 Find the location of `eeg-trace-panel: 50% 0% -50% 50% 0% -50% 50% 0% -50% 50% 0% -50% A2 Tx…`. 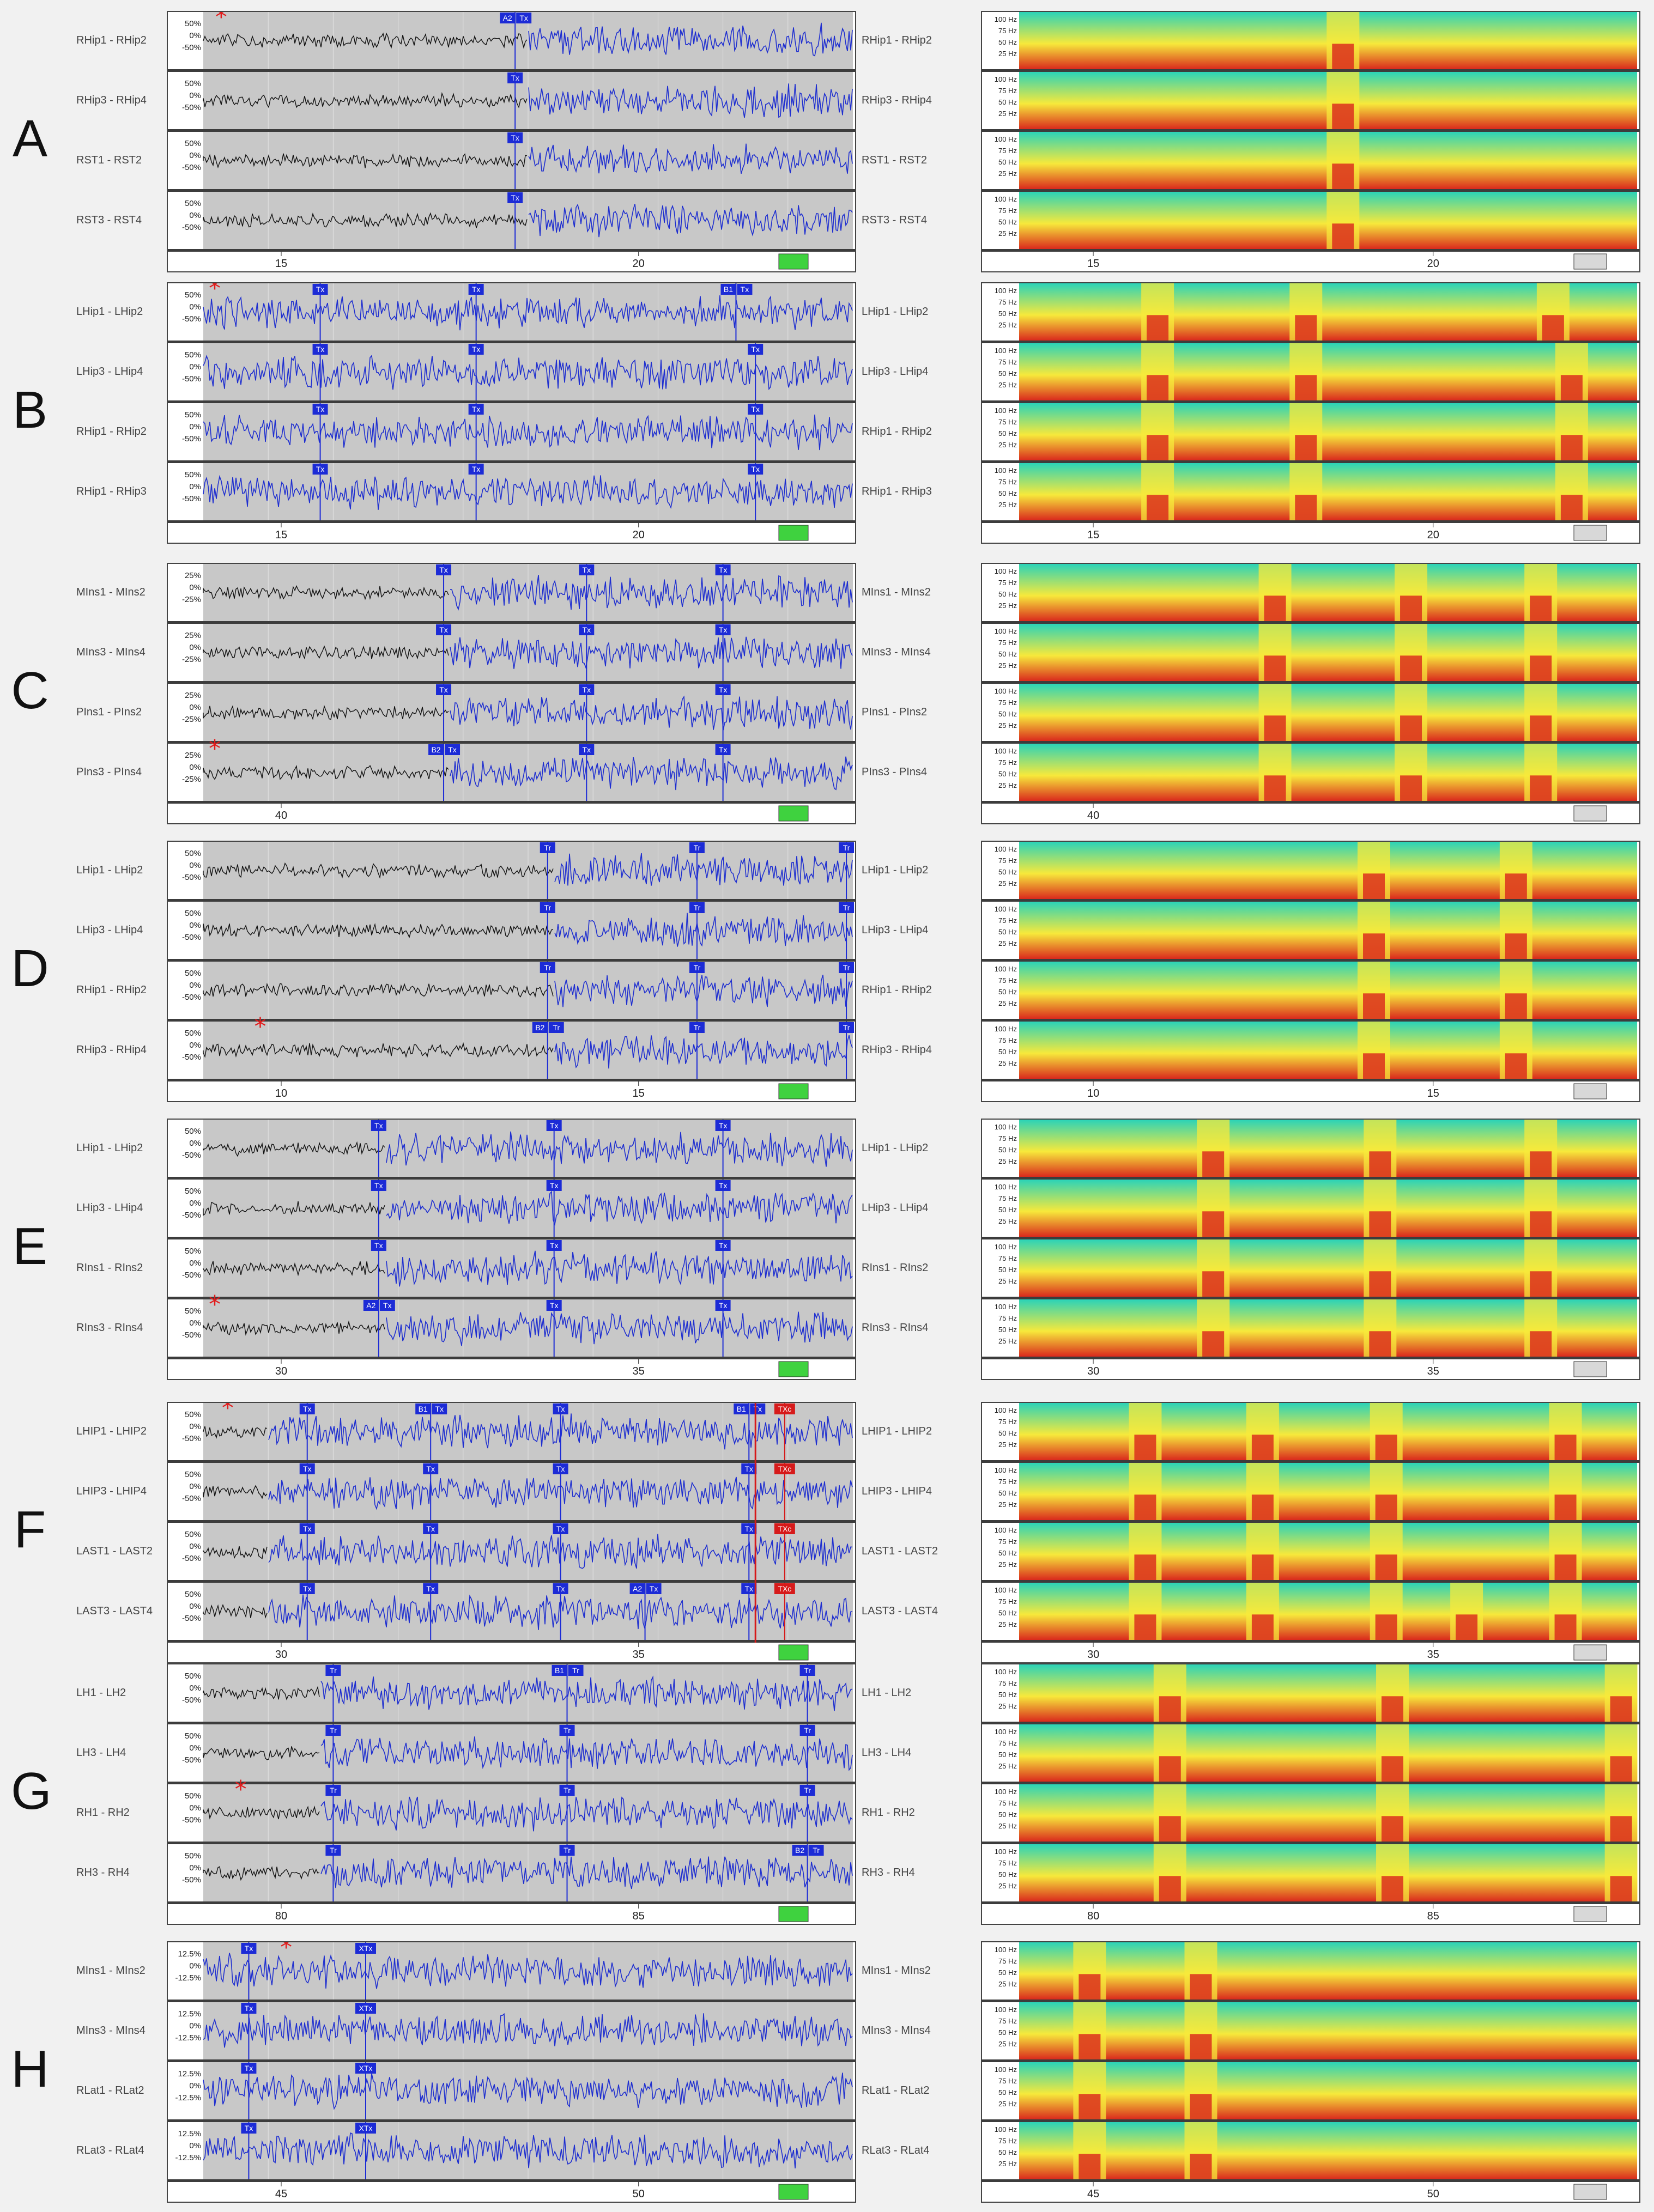

eeg-trace-panel: 50% 0% -50% 50% 0% -50% 50% 0% -50% 50% 0% -50% A2 Tx… is located at coordinates (511, 141).